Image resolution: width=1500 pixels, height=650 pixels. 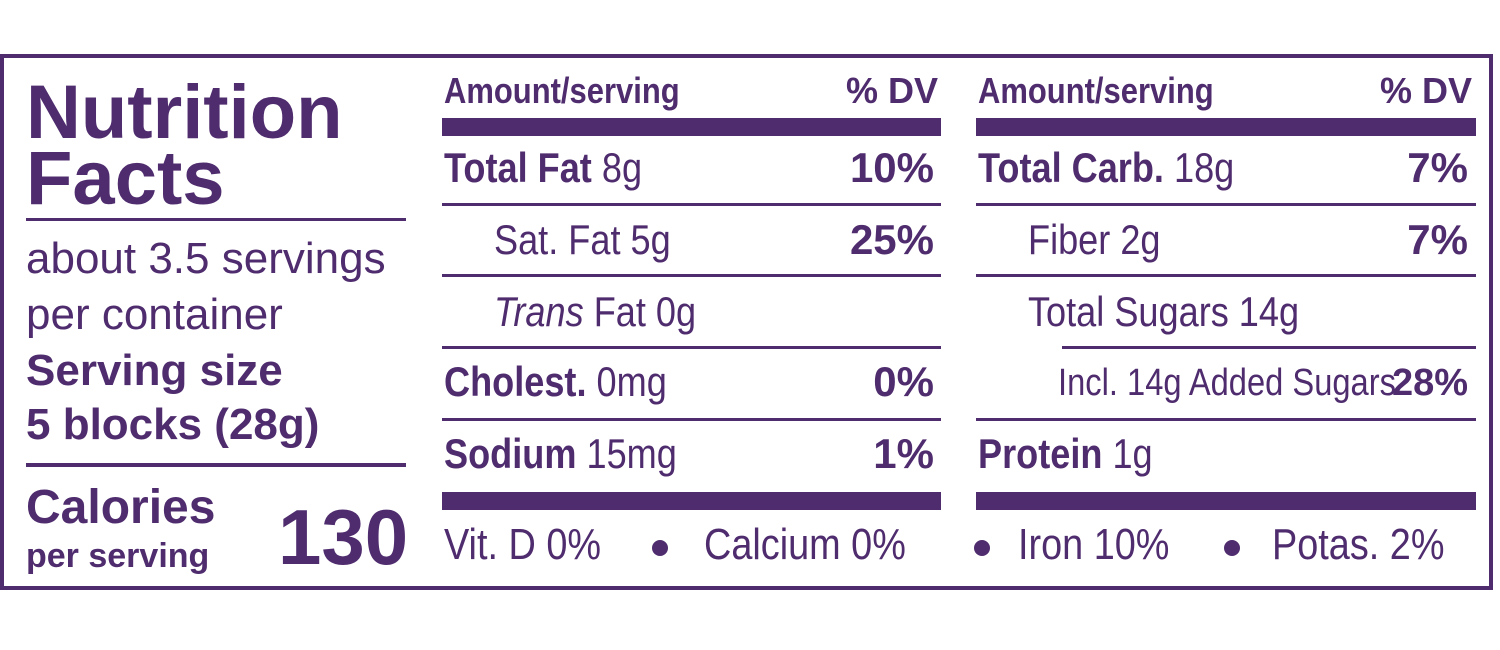 What do you see at coordinates (631, 453) in the screenshot?
I see `sodium-amount: 15mg` at bounding box center [631, 453].